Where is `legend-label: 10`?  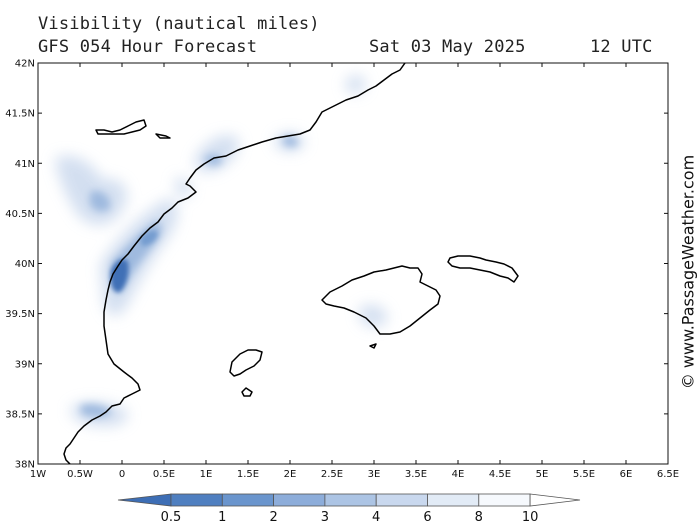
legend-label: 10 is located at coordinates (530, 517).